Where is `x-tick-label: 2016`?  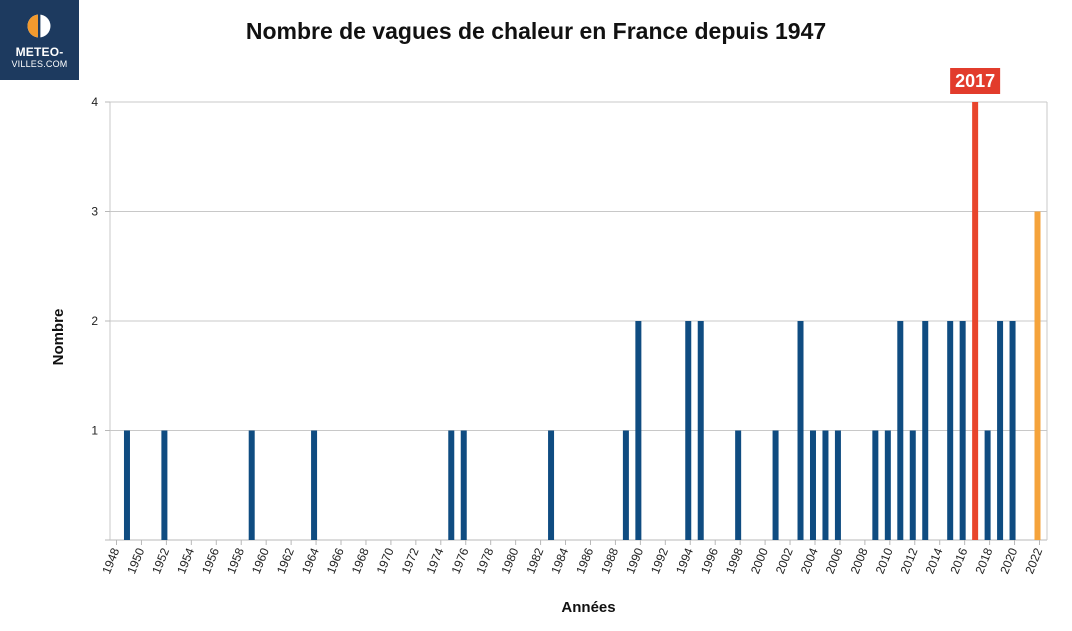
x-tick-label: 2016 is located at coordinates (958, 561).